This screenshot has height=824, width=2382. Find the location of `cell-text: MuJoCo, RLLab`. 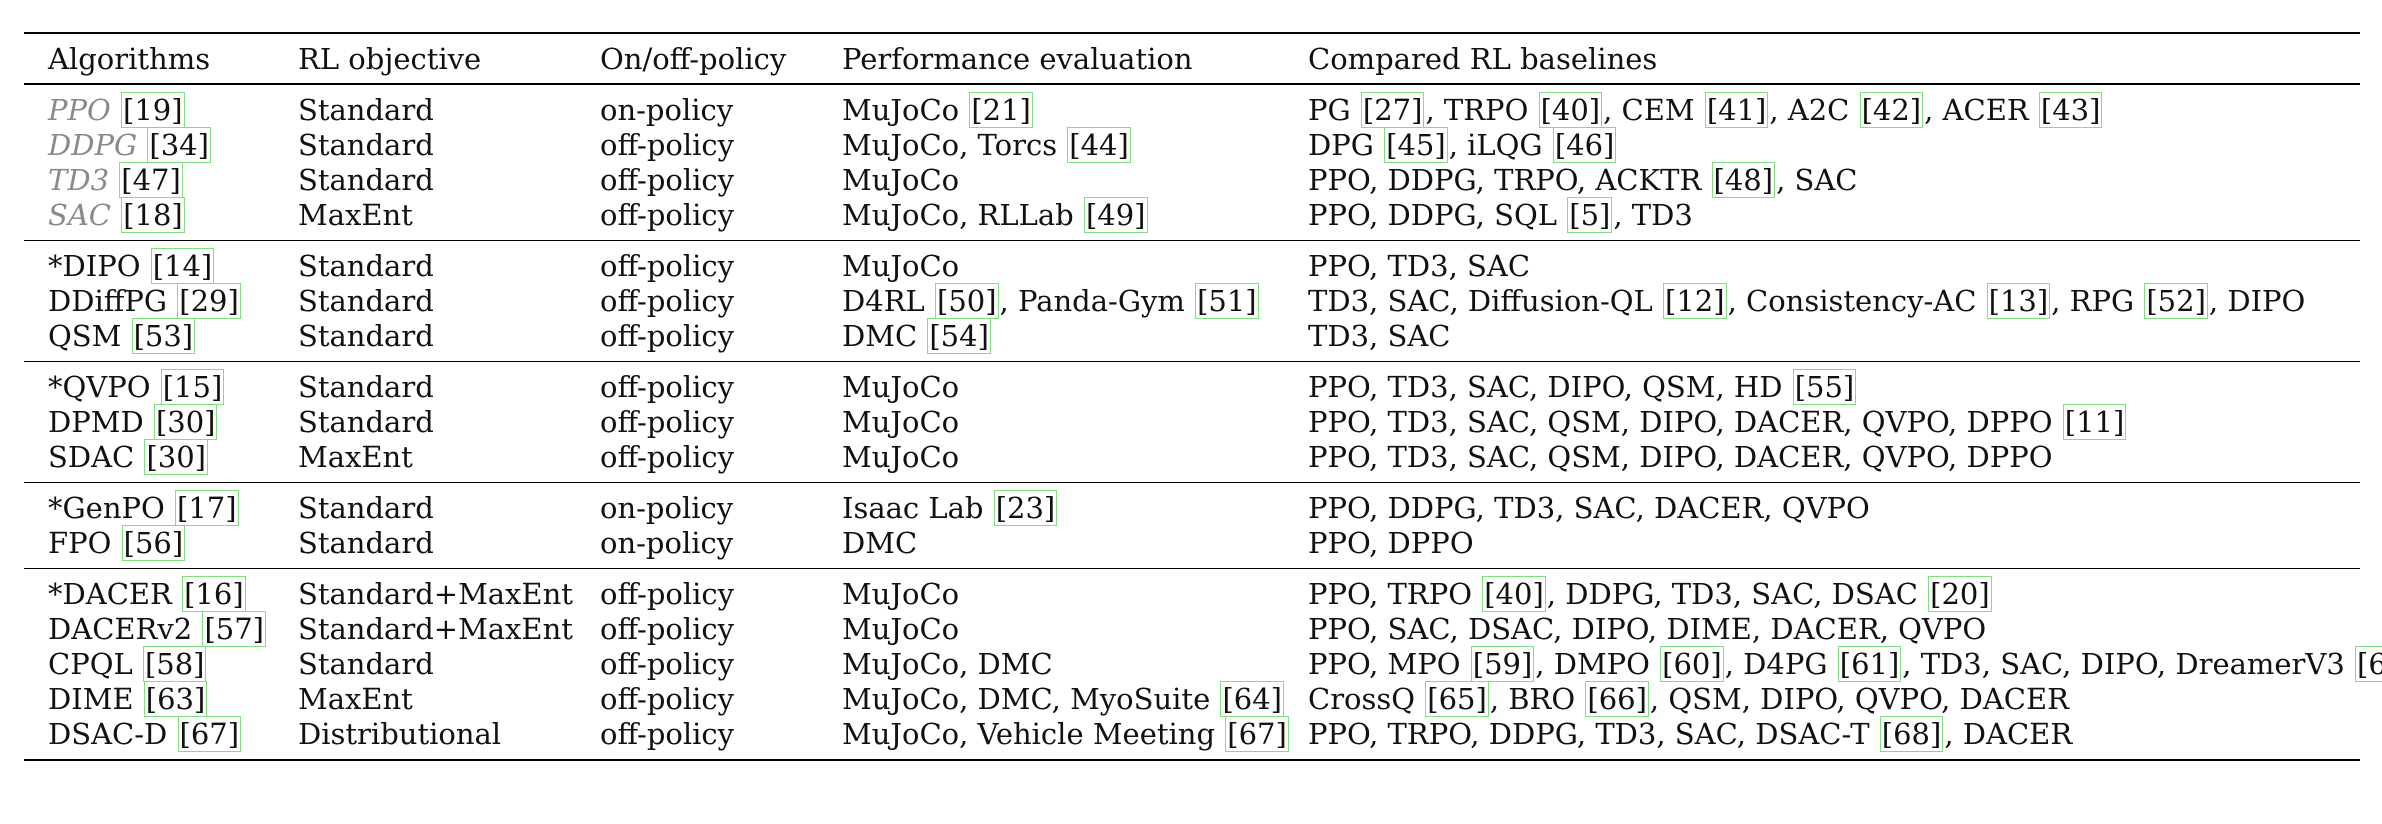

cell-text: MuJoCo, RLLab is located at coordinates (962, 215).